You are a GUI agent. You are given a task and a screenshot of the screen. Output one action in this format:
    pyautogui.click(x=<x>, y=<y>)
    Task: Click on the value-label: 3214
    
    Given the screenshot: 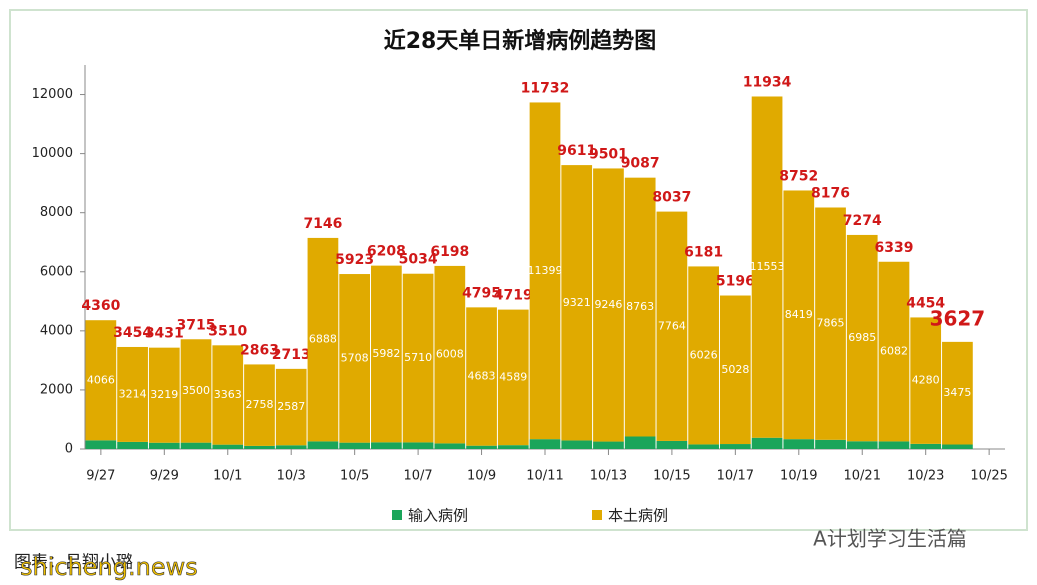 What is the action you would take?
    pyautogui.click(x=133, y=393)
    